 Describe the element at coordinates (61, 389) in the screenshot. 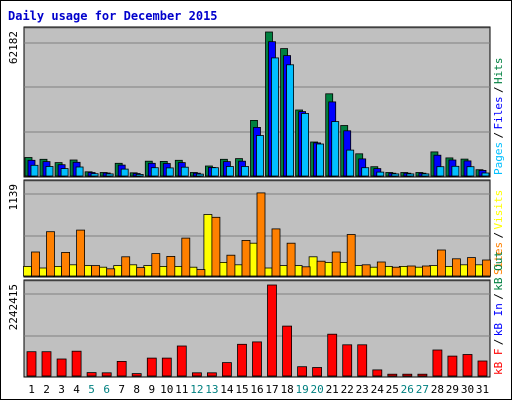

I see `x-tick-label-3: 3` at that location.